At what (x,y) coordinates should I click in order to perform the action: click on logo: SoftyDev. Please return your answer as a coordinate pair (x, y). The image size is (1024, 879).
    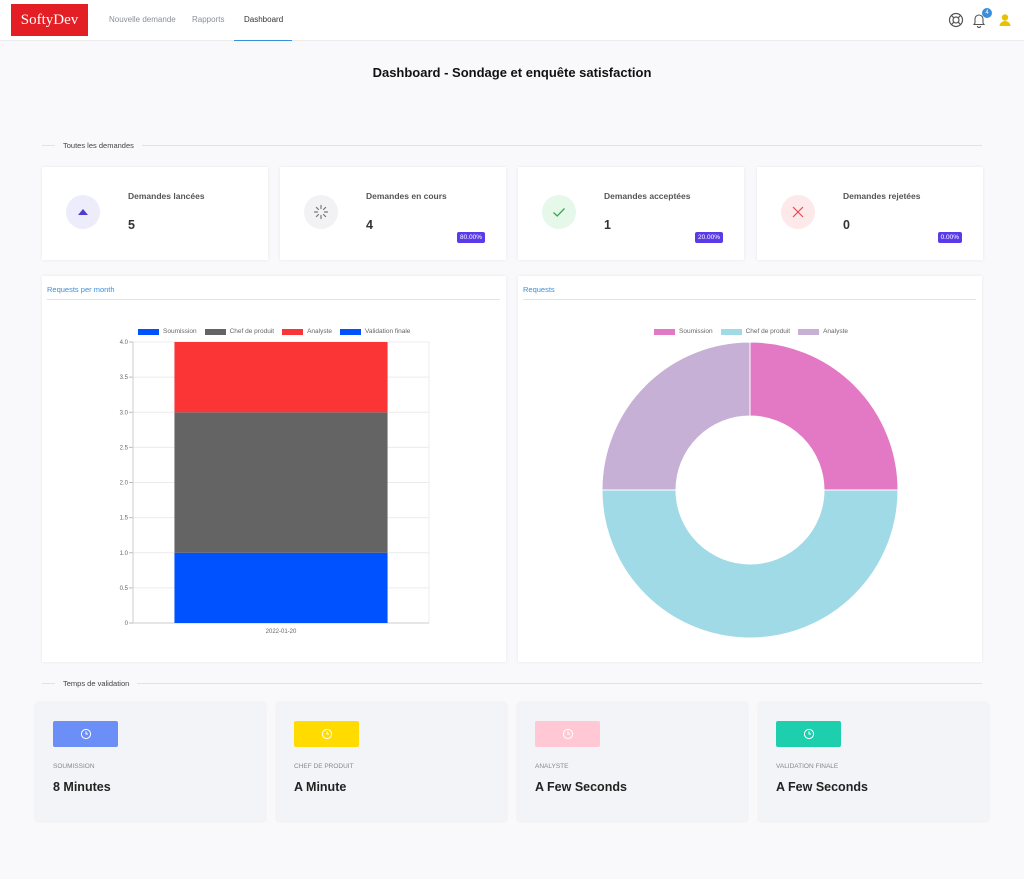
    Looking at the image, I should click on (49, 20).